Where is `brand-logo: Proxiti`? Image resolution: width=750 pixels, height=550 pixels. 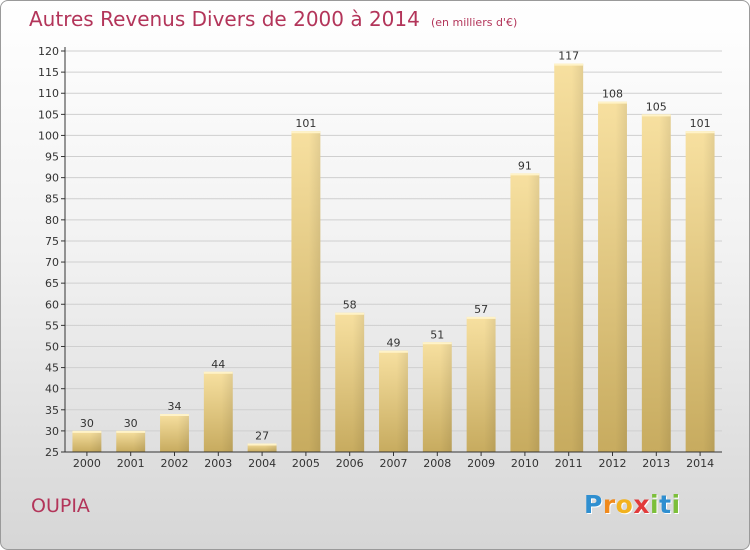 brand-logo: Proxiti is located at coordinates (632, 504).